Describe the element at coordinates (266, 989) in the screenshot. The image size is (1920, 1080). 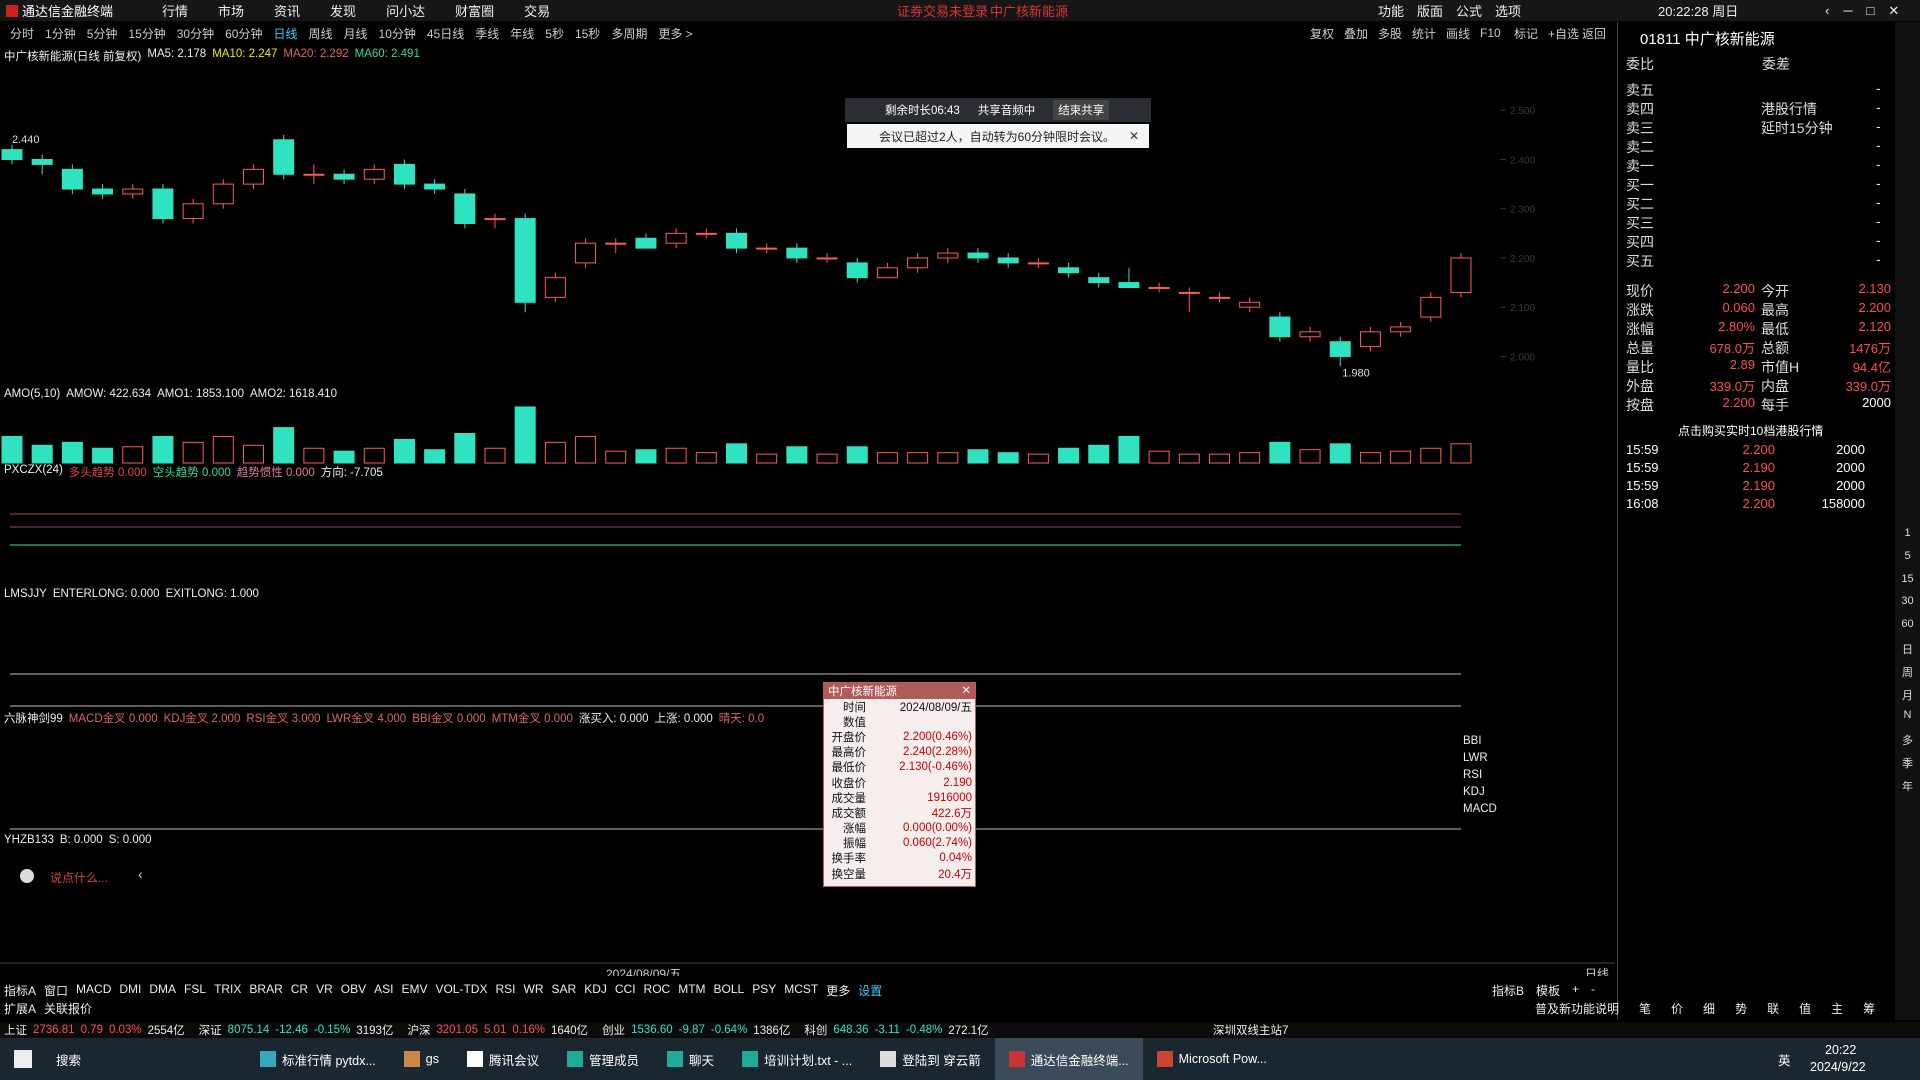
I see `indicator-tab: BRAR` at that location.